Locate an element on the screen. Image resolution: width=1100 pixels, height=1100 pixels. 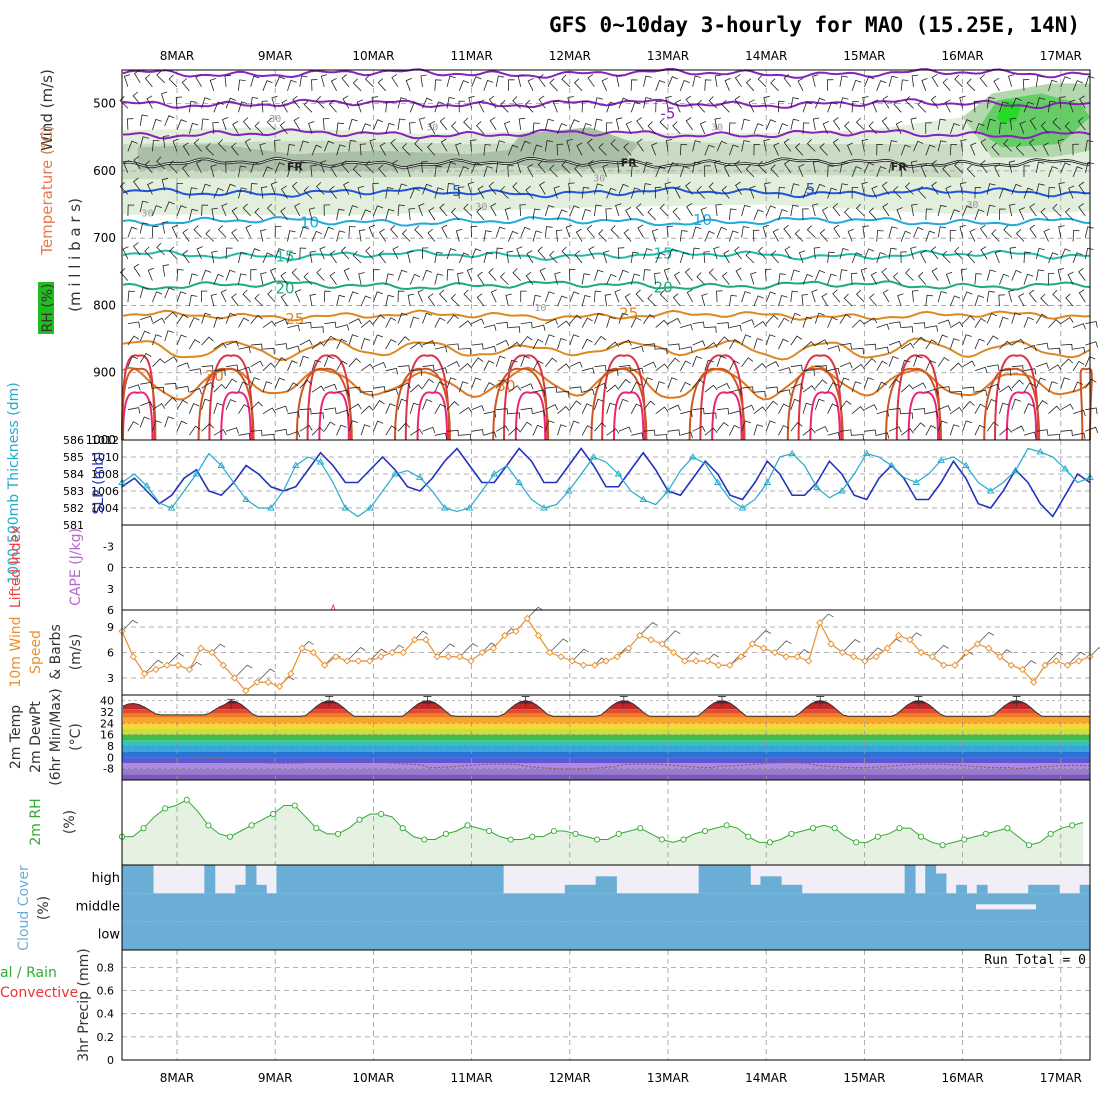
slp-tick-label: 1004 is located at coordinates (105, 508).